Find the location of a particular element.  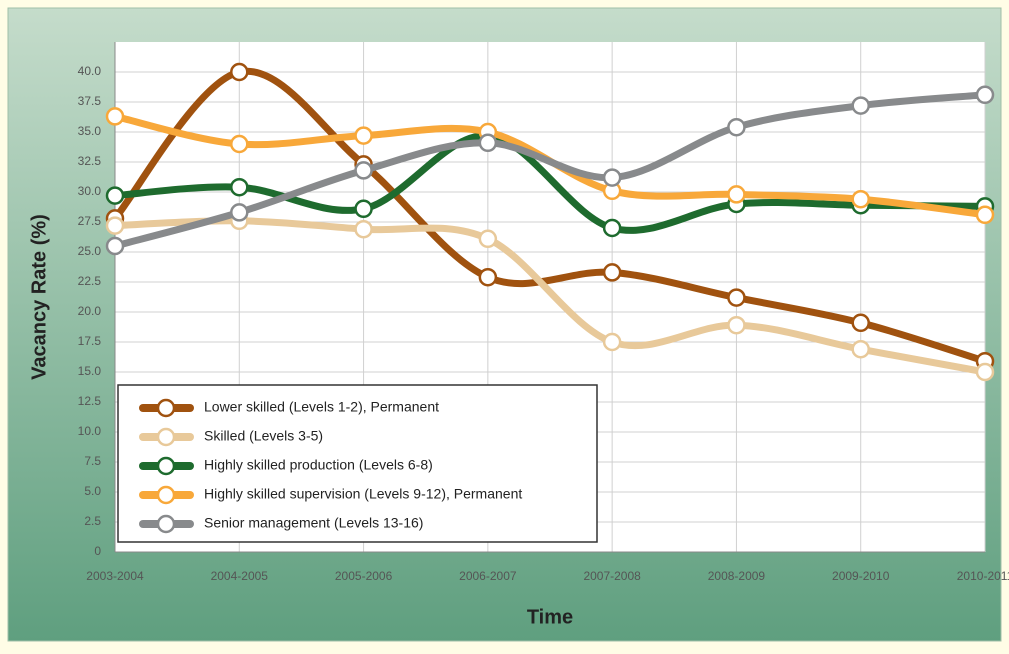

x-tick-label: 2008-2009 is located at coordinates (737, 576).